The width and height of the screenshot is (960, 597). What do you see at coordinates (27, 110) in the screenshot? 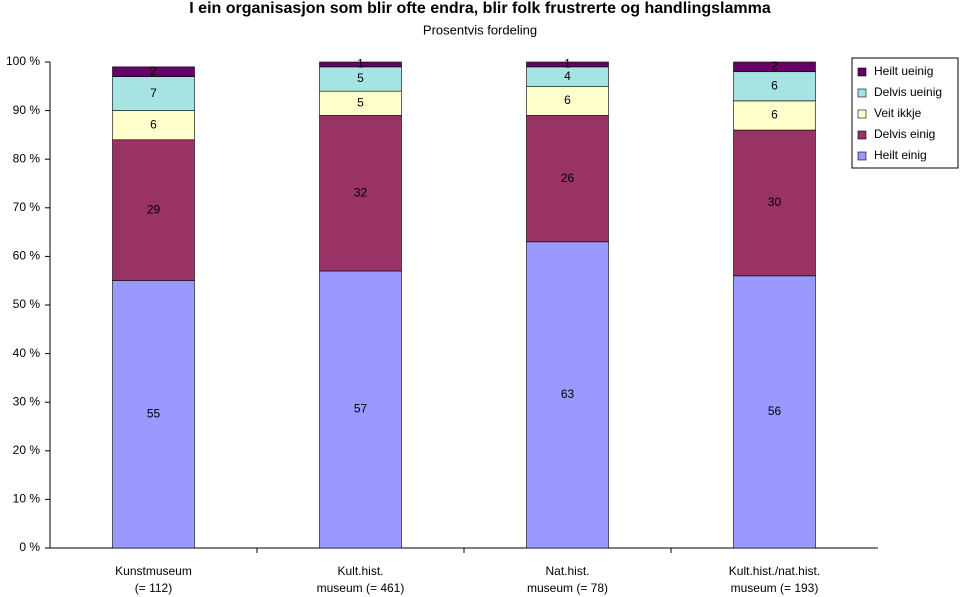
I see `y-tick-label: 90 %` at bounding box center [27, 110].